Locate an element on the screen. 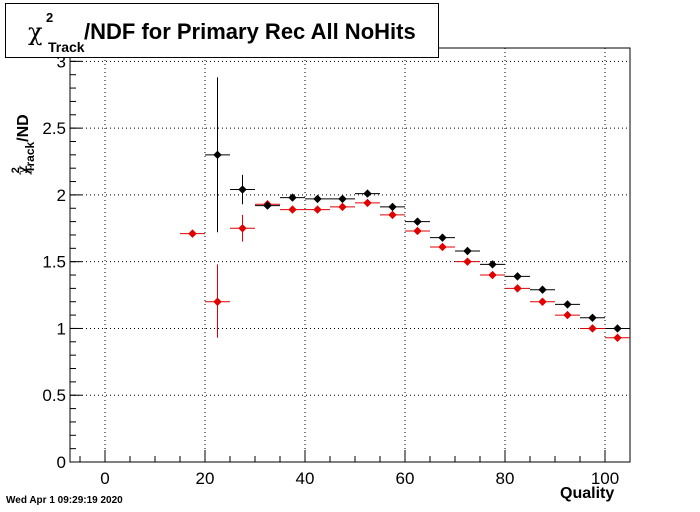  ylabel-superscript: 2 is located at coordinates (16, 170).